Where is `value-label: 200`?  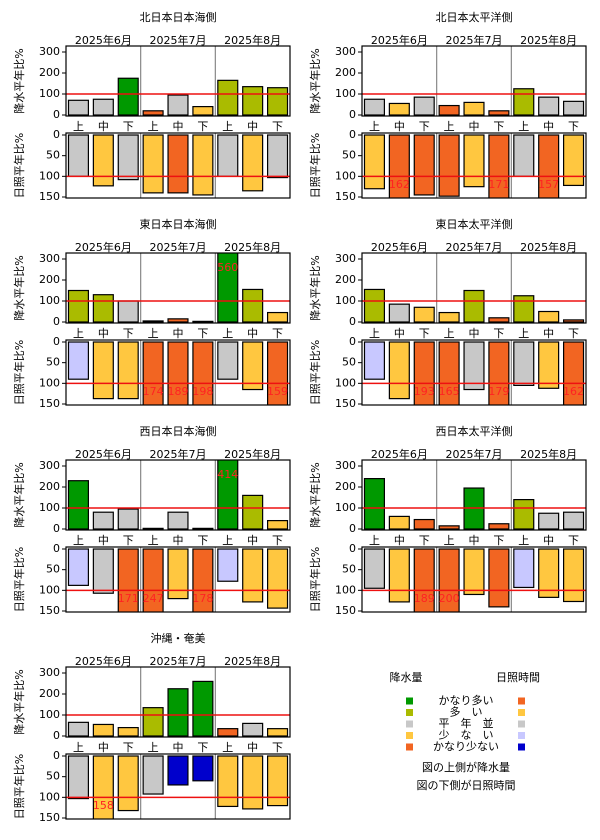
value-label: 200 is located at coordinates (449, 598).